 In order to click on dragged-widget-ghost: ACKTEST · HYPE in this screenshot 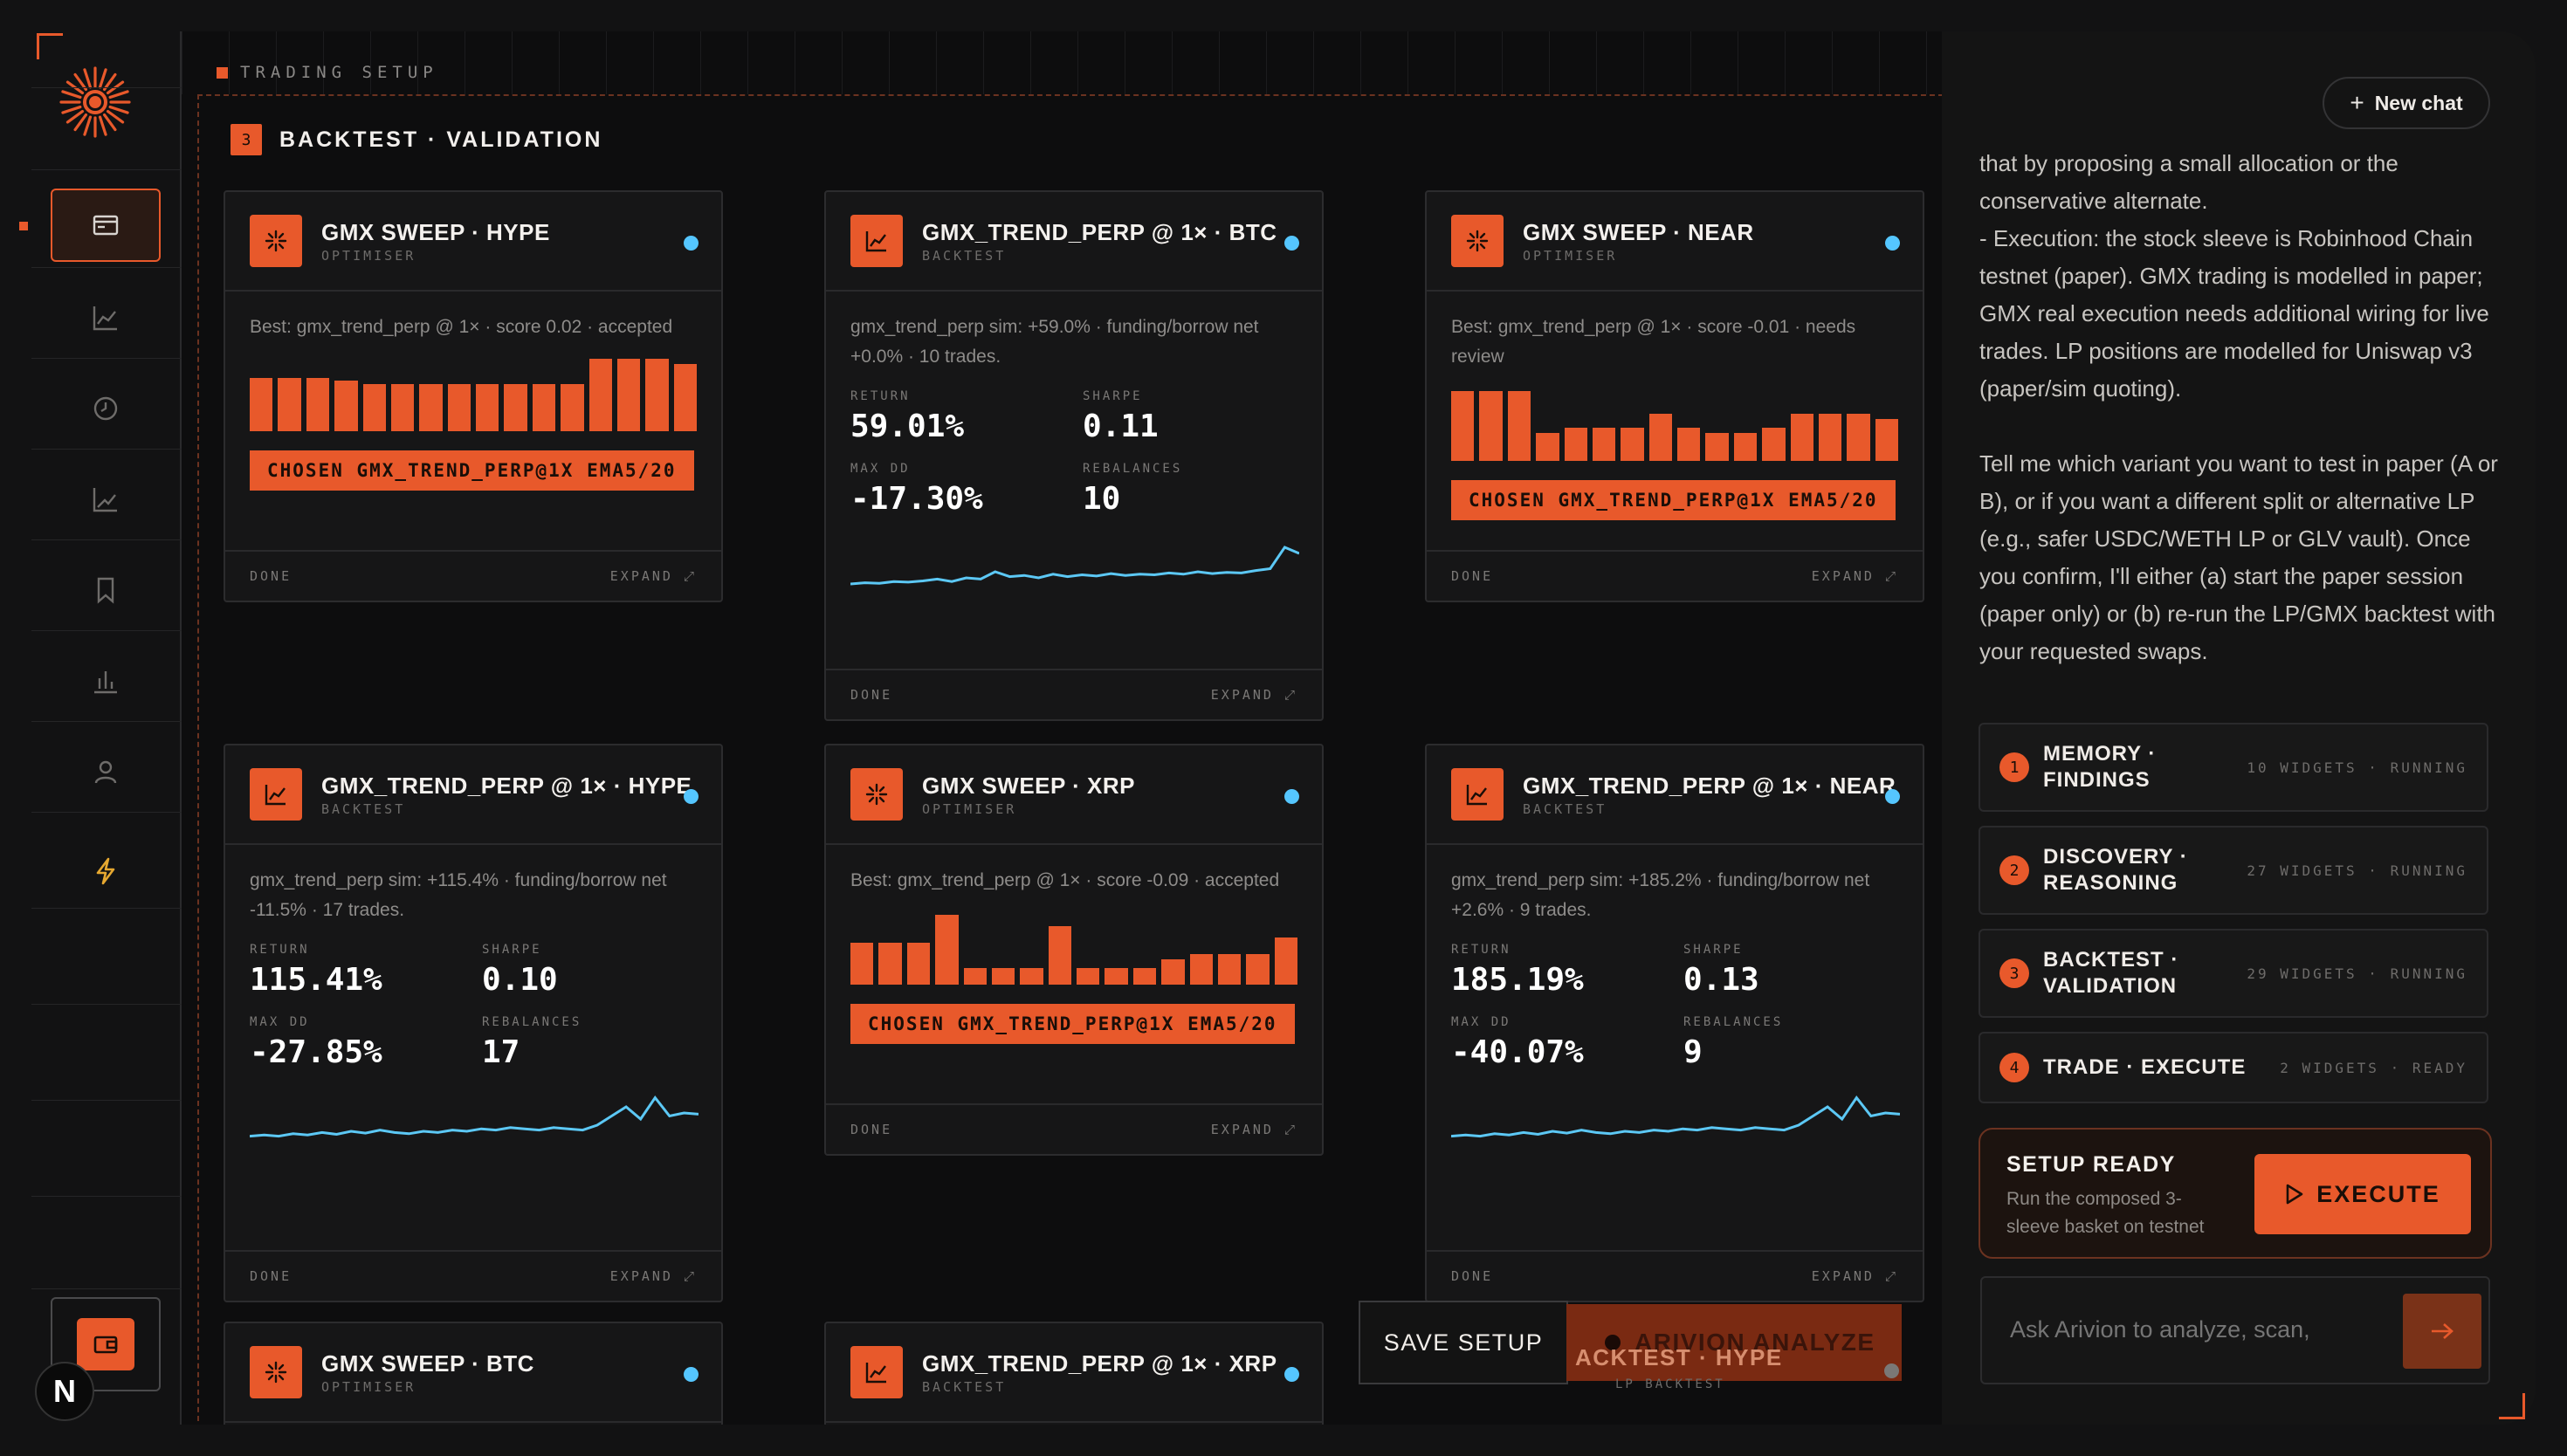, I will do `click(1679, 1357)`.